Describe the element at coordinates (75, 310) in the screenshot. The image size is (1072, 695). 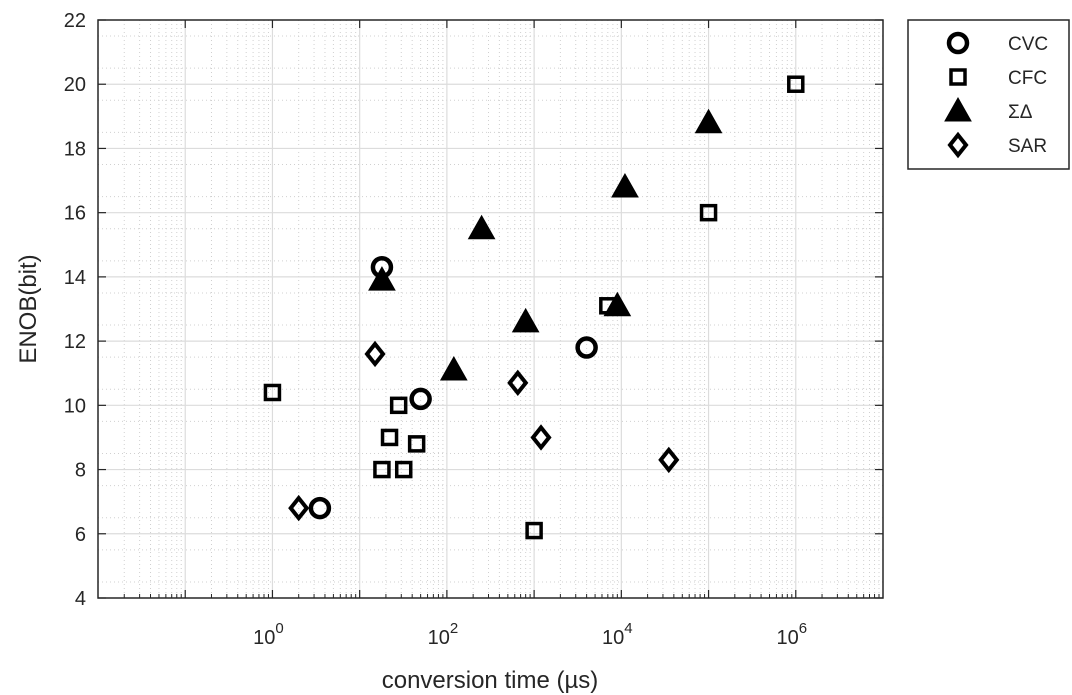
I see `y-tick-labels: 4 6 8 10 12 14 16 18 20 22` at that location.